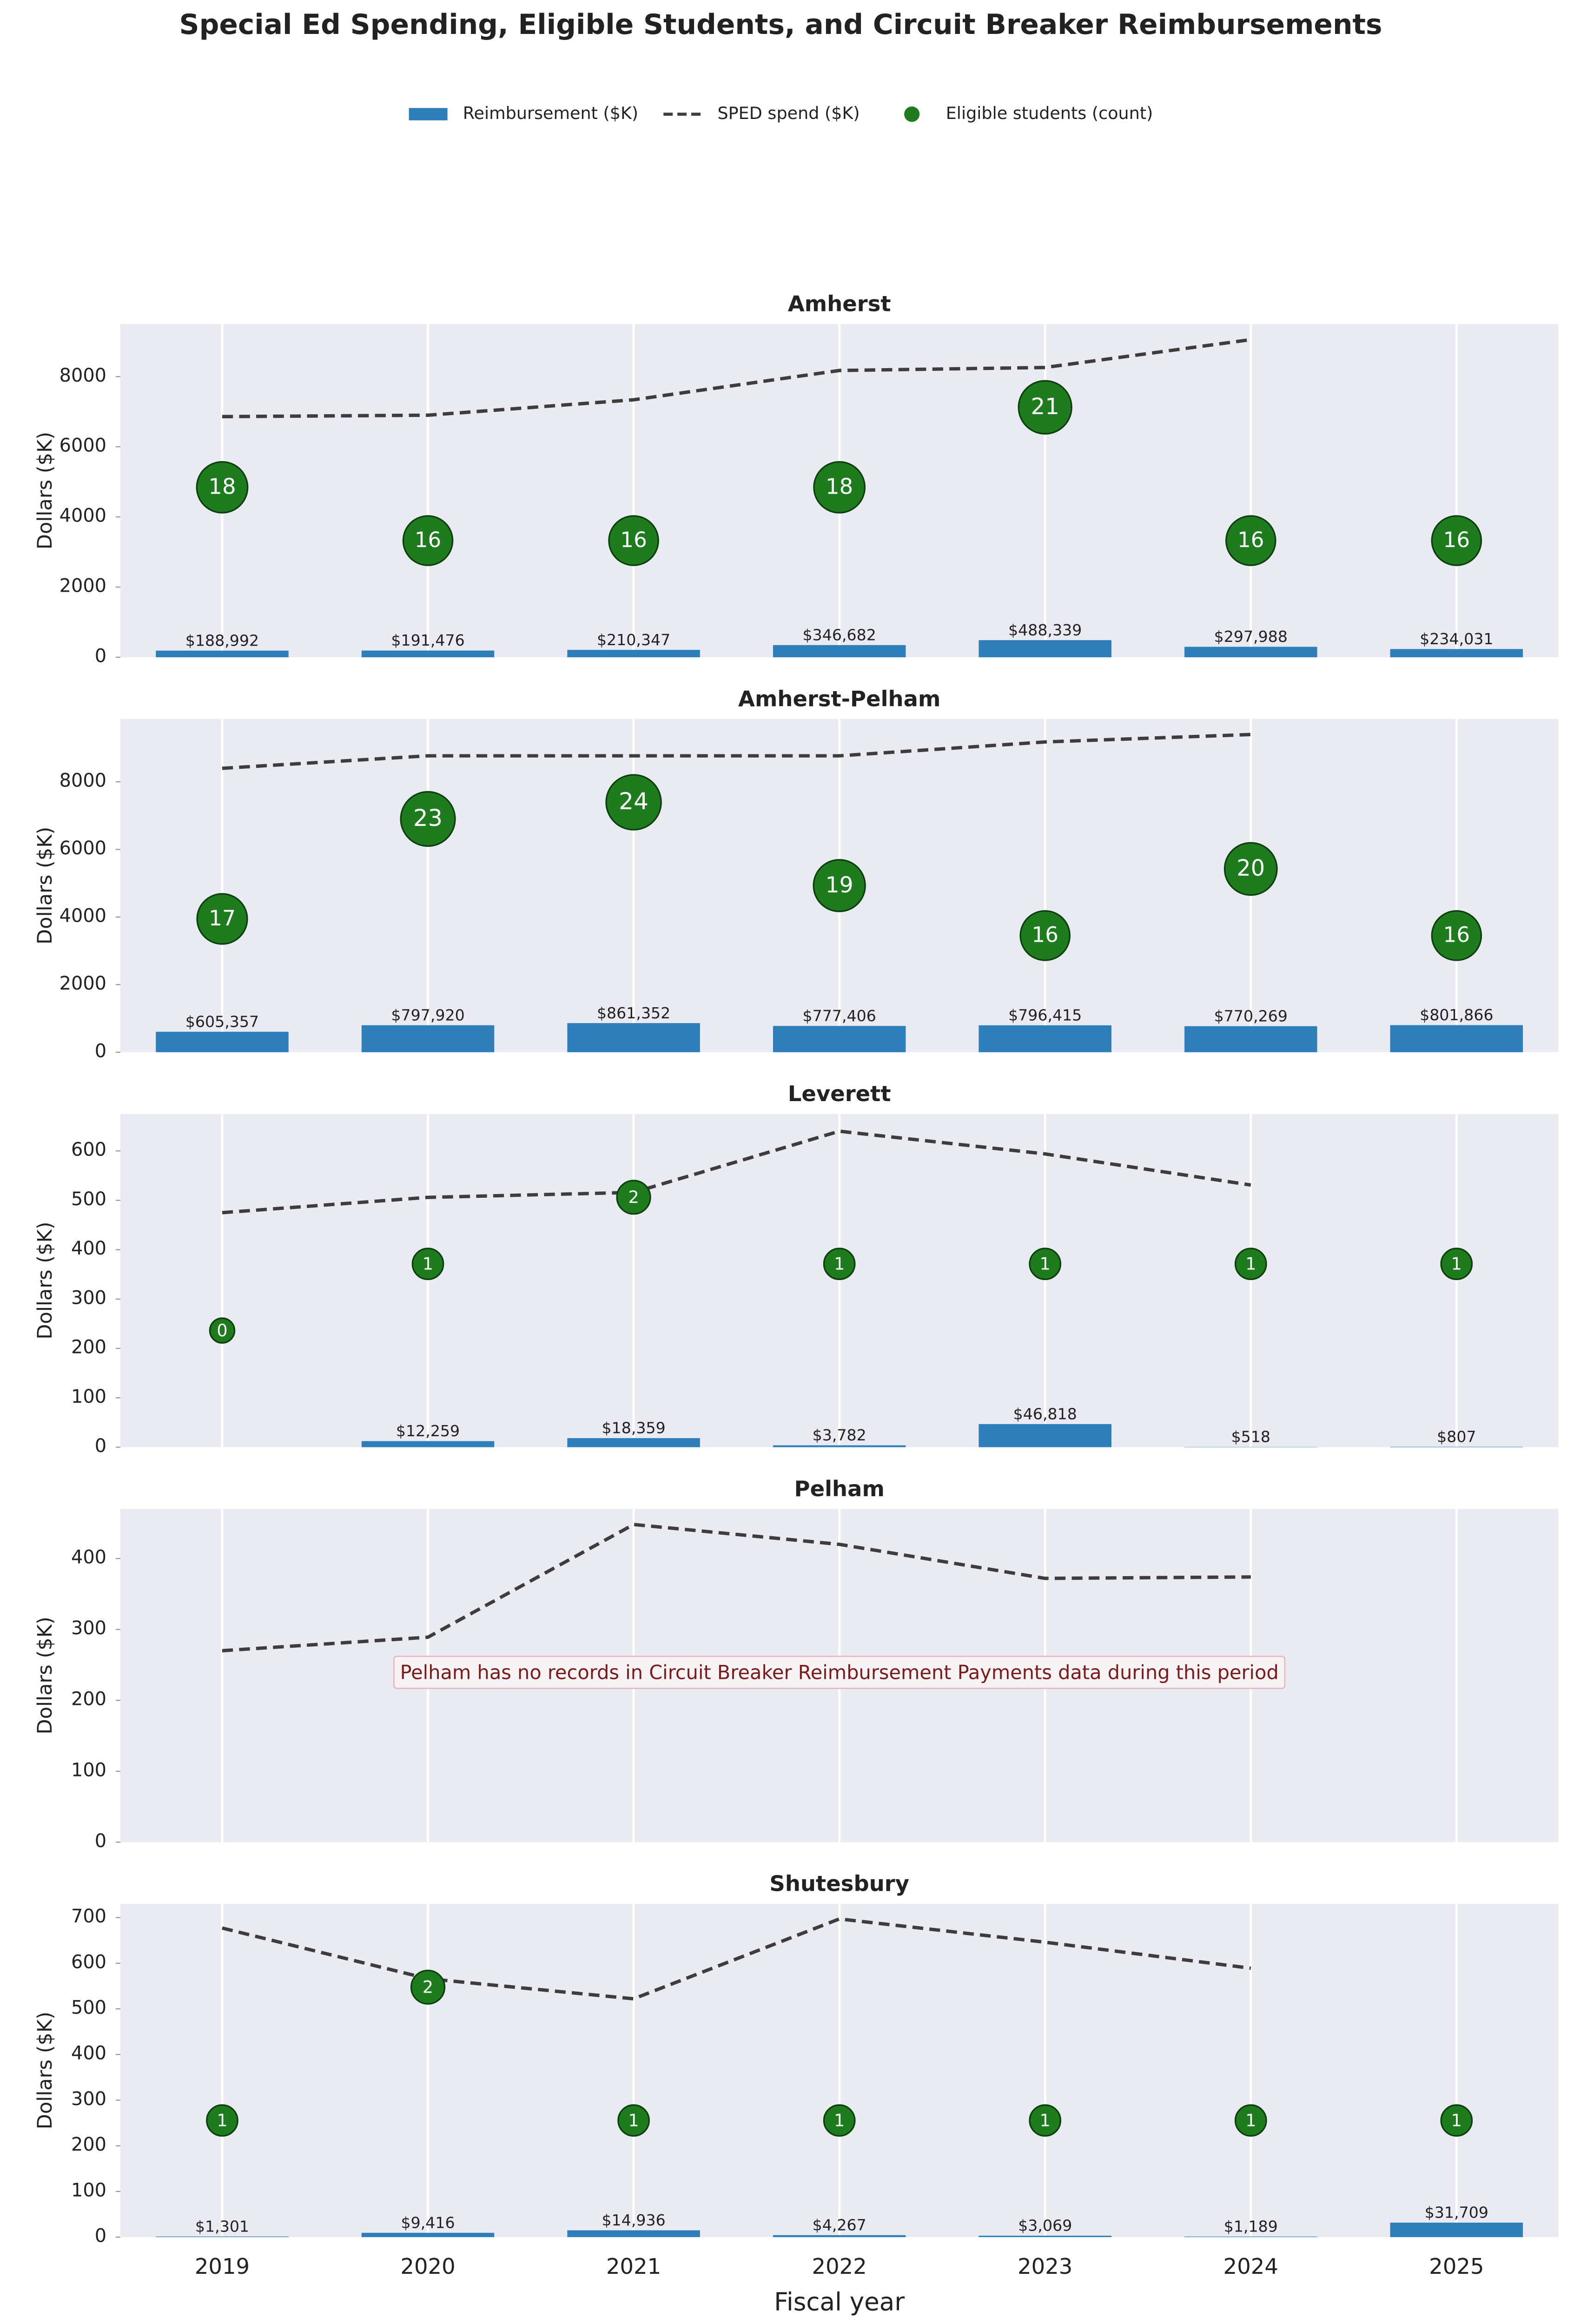 The height and width of the screenshot is (2324, 1580). What do you see at coordinates (1250, 2266) in the screenshot?
I see `x-tick-label: 2024` at bounding box center [1250, 2266].